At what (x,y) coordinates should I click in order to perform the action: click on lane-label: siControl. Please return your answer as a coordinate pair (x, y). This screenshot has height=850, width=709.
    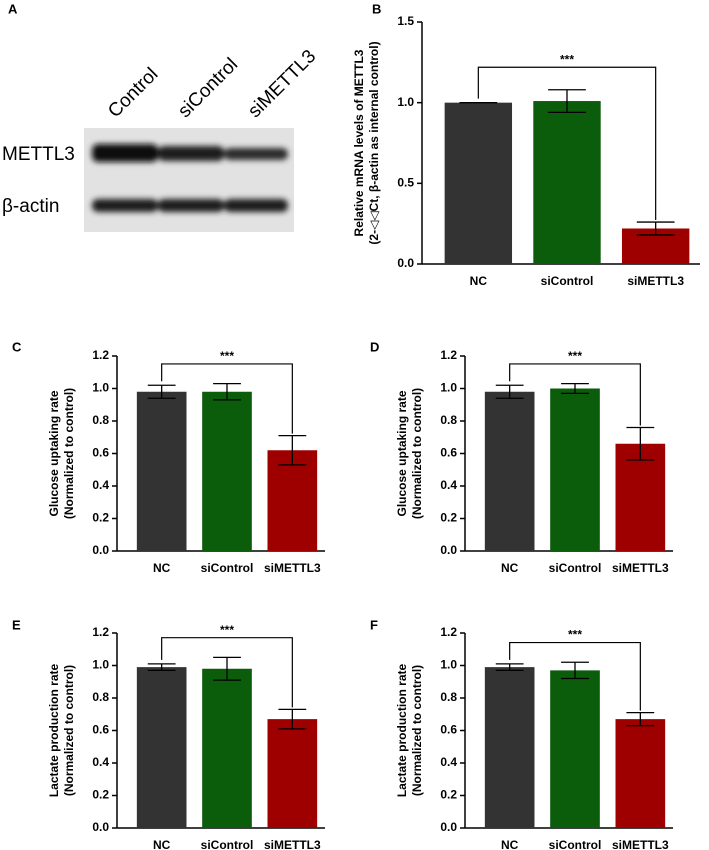
    Looking at the image, I should click on (208, 88).